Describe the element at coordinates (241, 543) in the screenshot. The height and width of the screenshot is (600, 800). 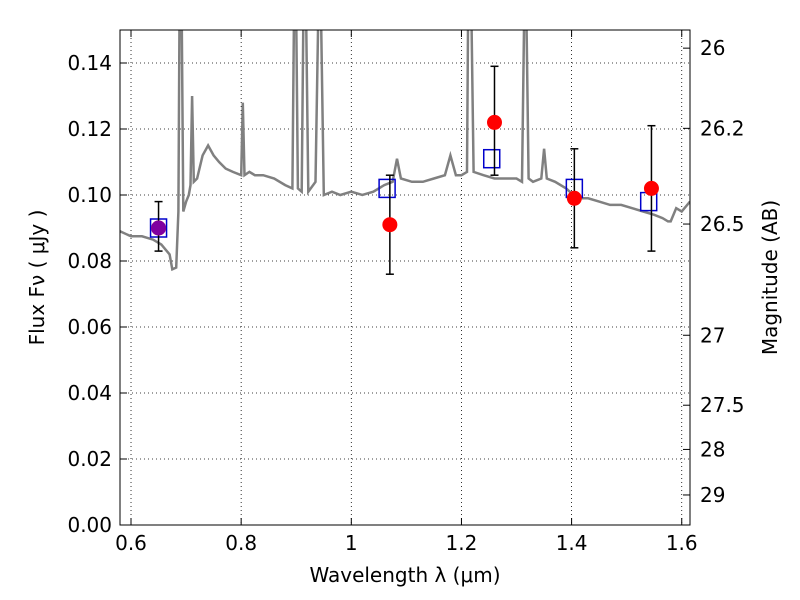
I see `x-tick-label: 0.8` at that location.